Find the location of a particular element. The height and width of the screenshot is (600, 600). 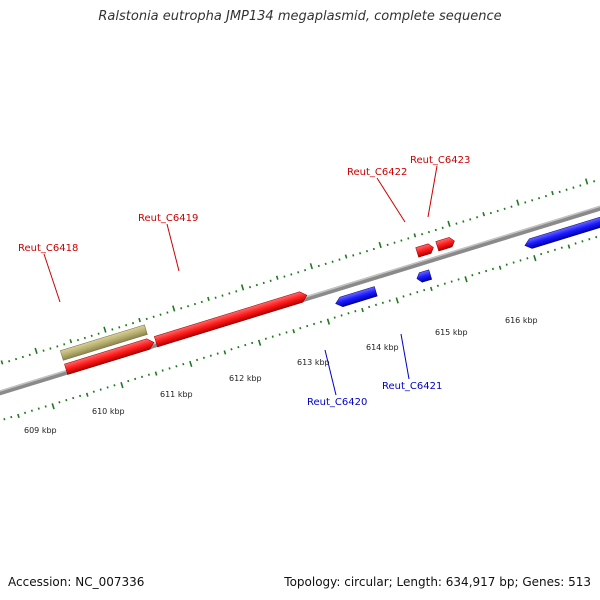

gene-label-reut-c6422: Reut_C6422 is located at coordinates (377, 172).